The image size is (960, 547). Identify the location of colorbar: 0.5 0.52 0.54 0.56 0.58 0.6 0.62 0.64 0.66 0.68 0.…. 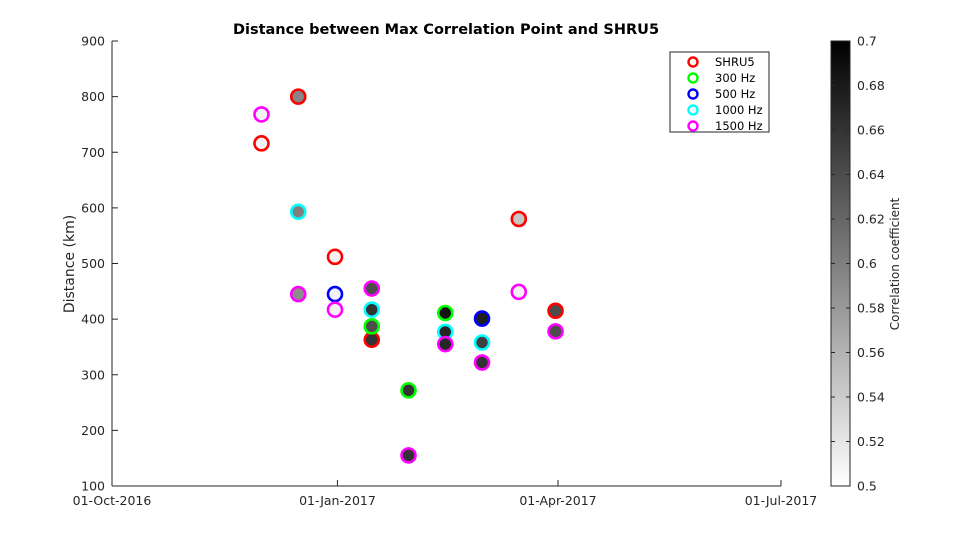
(857, 264).